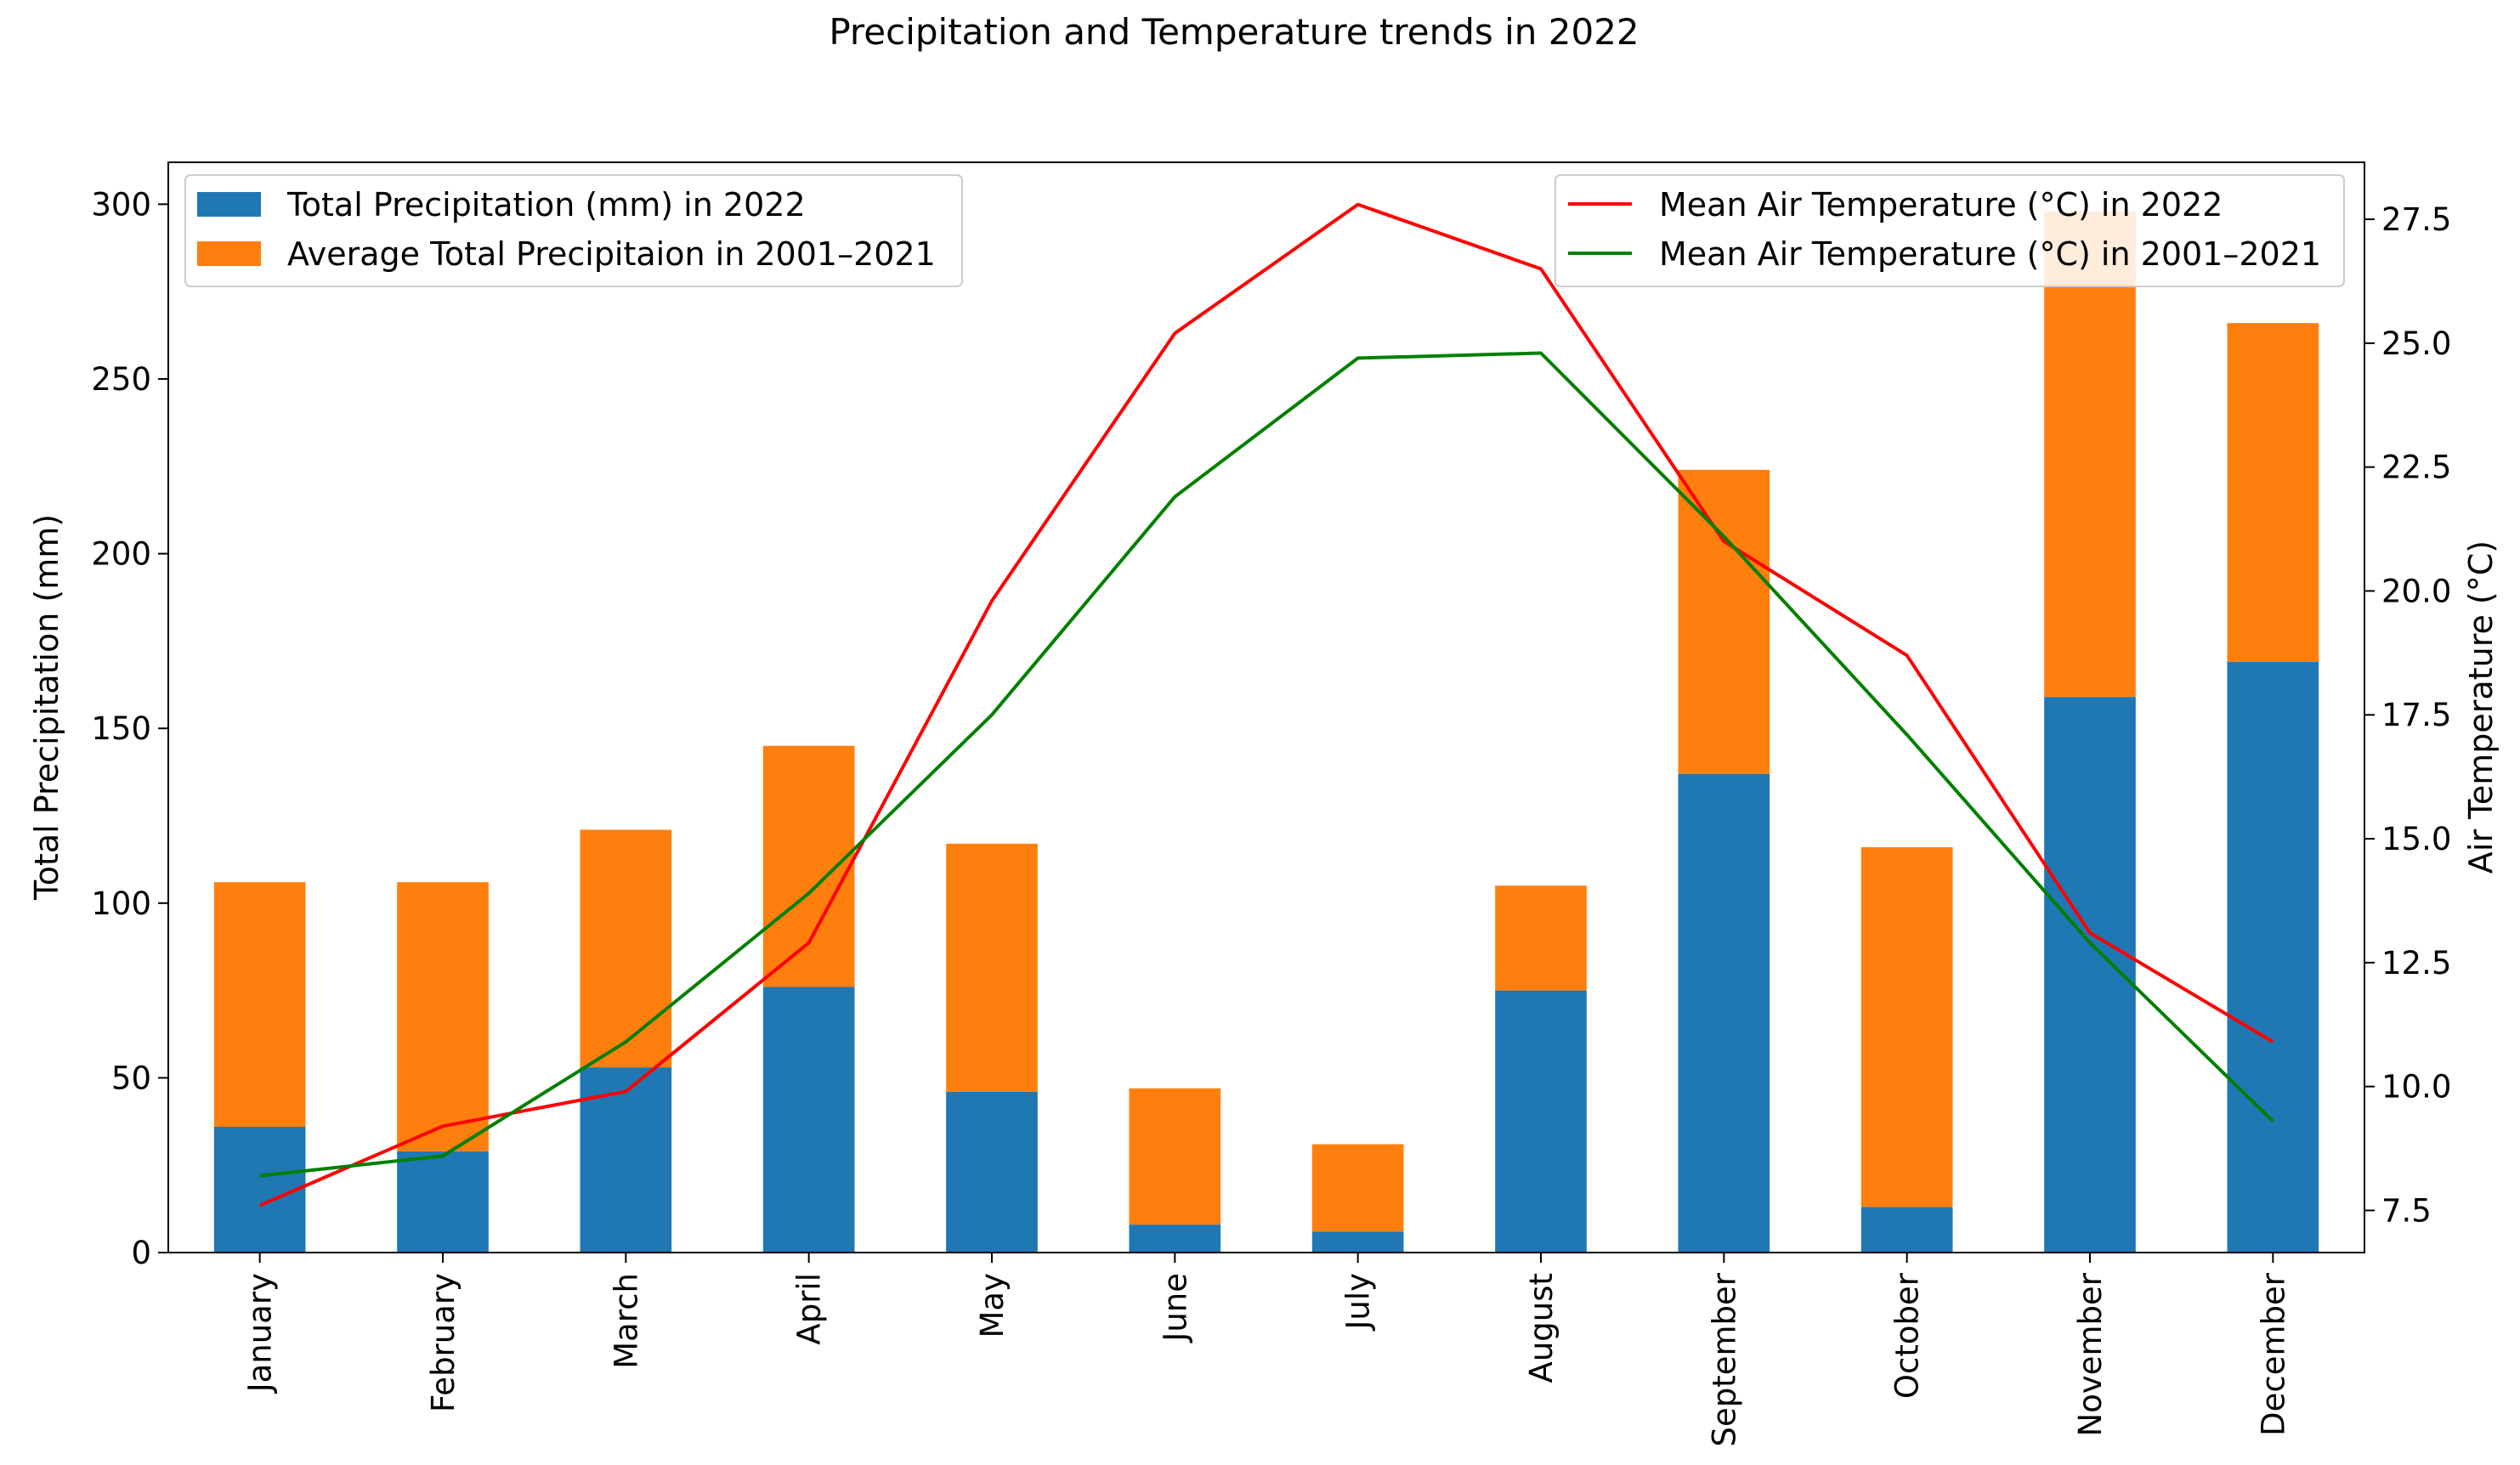 The height and width of the screenshot is (1465, 2520). I want to click on bar-precip-avg-july, so click(1357, 1188).